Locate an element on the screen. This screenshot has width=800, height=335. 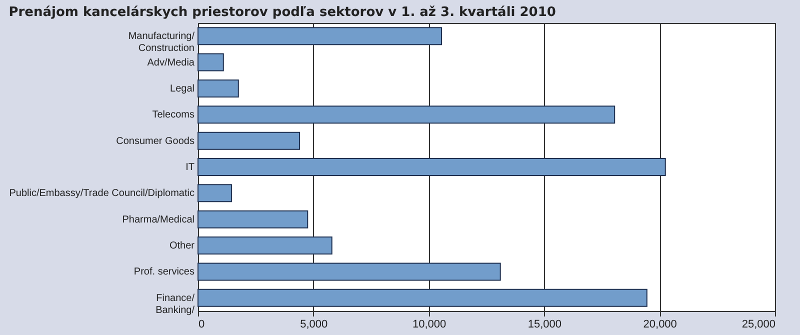
x-tick-label: 10,000 is located at coordinates (429, 324).